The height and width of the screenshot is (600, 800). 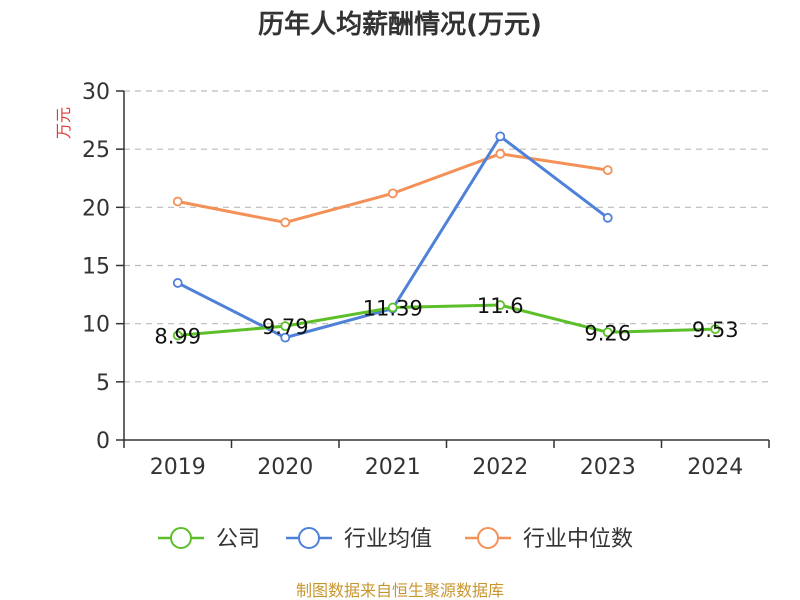 What do you see at coordinates (96, 208) in the screenshot?
I see `y-tick-label: 20` at bounding box center [96, 208].